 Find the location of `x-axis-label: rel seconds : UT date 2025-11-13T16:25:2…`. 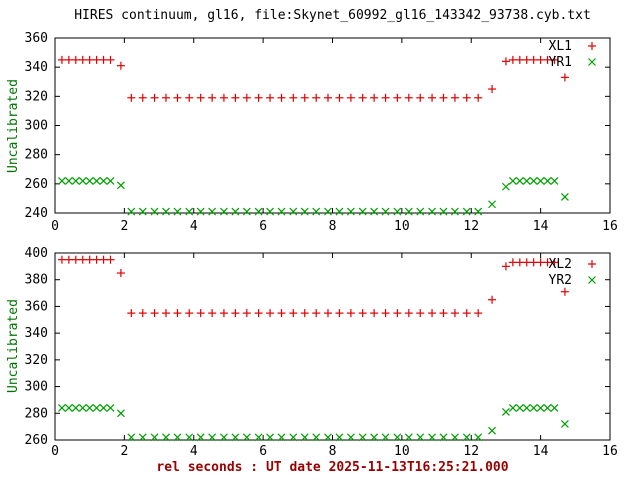

x-axis-label: rel seconds : UT date 2025-11-13T16:25:2… is located at coordinates (332, 467).